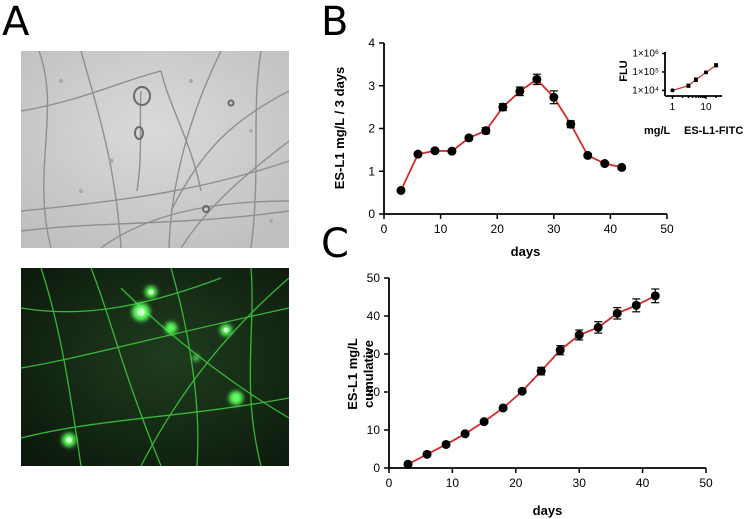 The width and height of the screenshot is (750, 519). Describe the element at coordinates (526, 251) in the screenshot. I see `panel-b-x-axis-title: days` at that location.